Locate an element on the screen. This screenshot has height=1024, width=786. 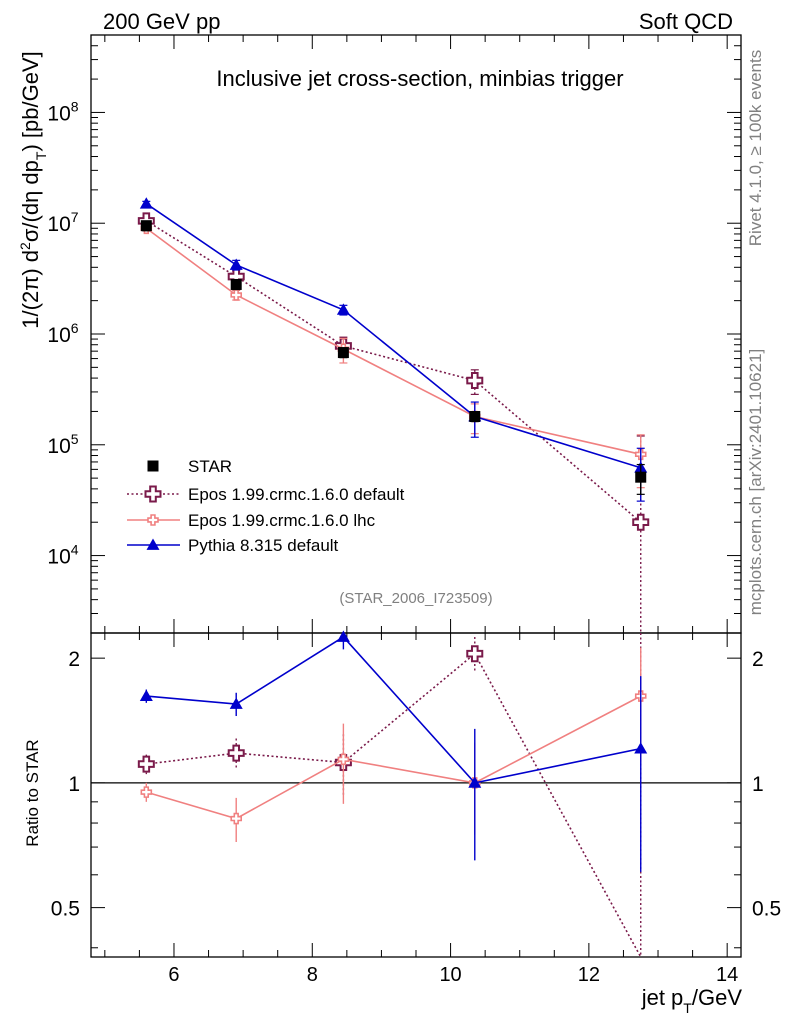
x-axis-label: jet pT/GeV is located at coordinates (692, 1000).